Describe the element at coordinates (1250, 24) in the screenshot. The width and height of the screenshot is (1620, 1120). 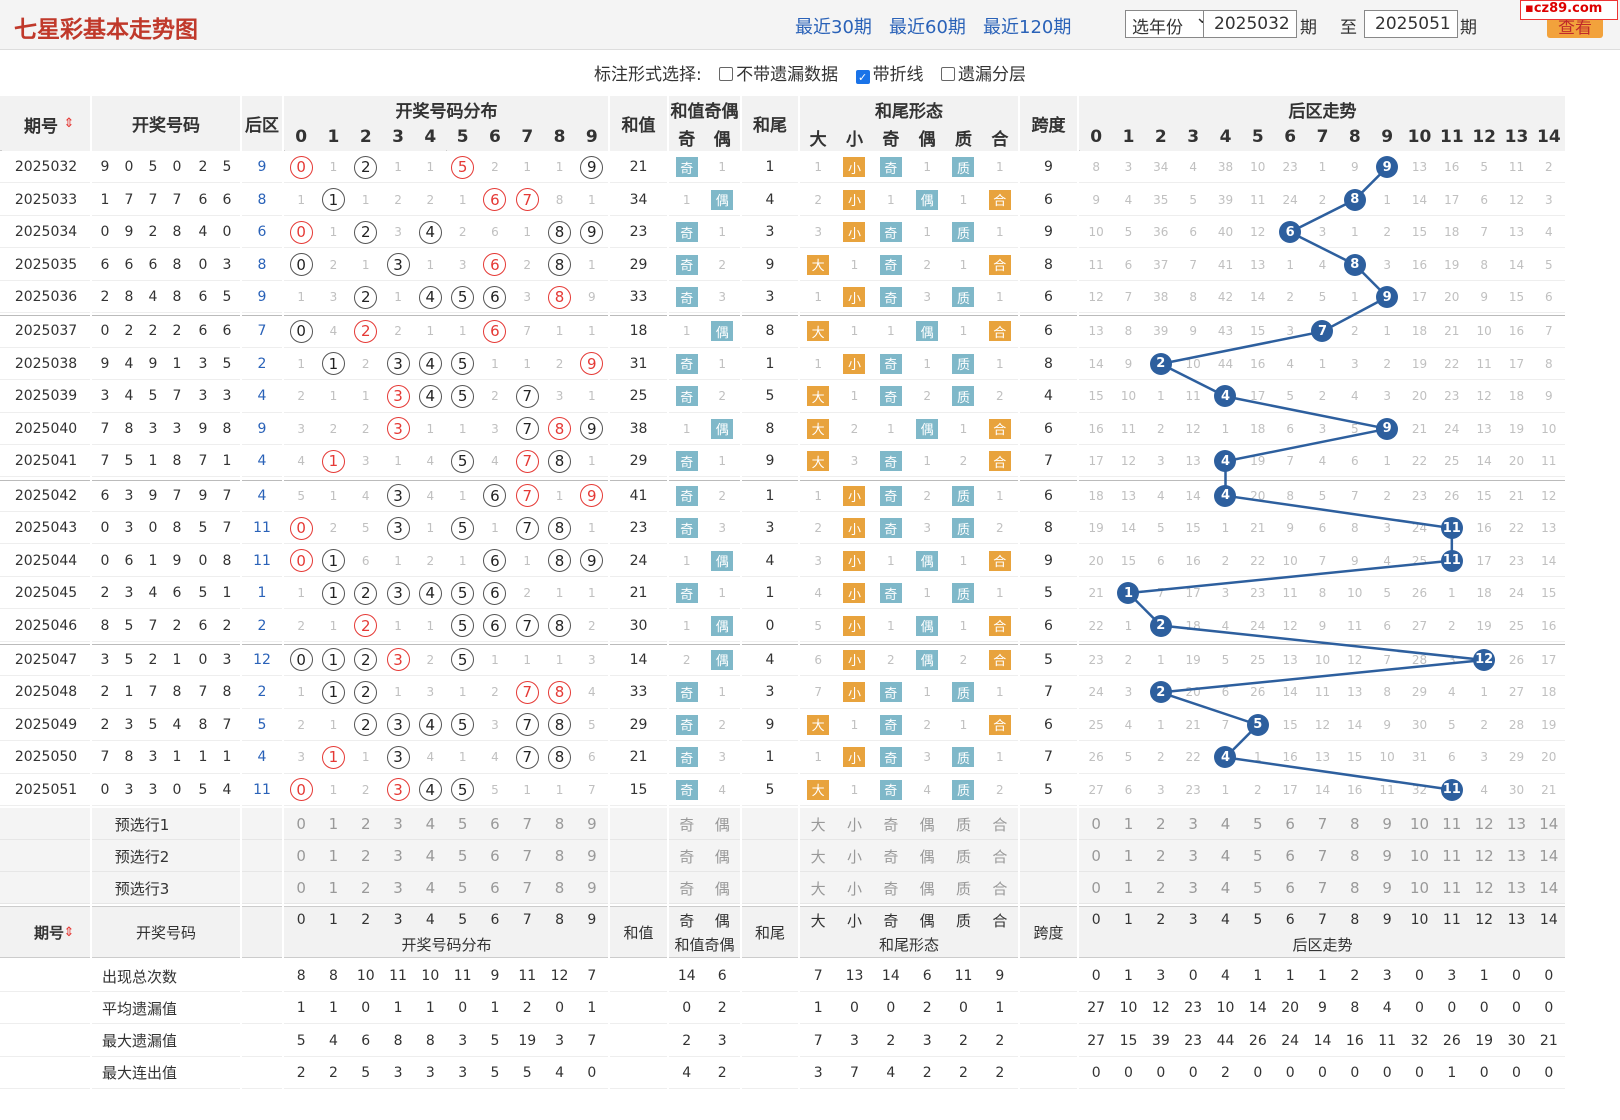
I see `from-issue-input: 2025032` at that location.